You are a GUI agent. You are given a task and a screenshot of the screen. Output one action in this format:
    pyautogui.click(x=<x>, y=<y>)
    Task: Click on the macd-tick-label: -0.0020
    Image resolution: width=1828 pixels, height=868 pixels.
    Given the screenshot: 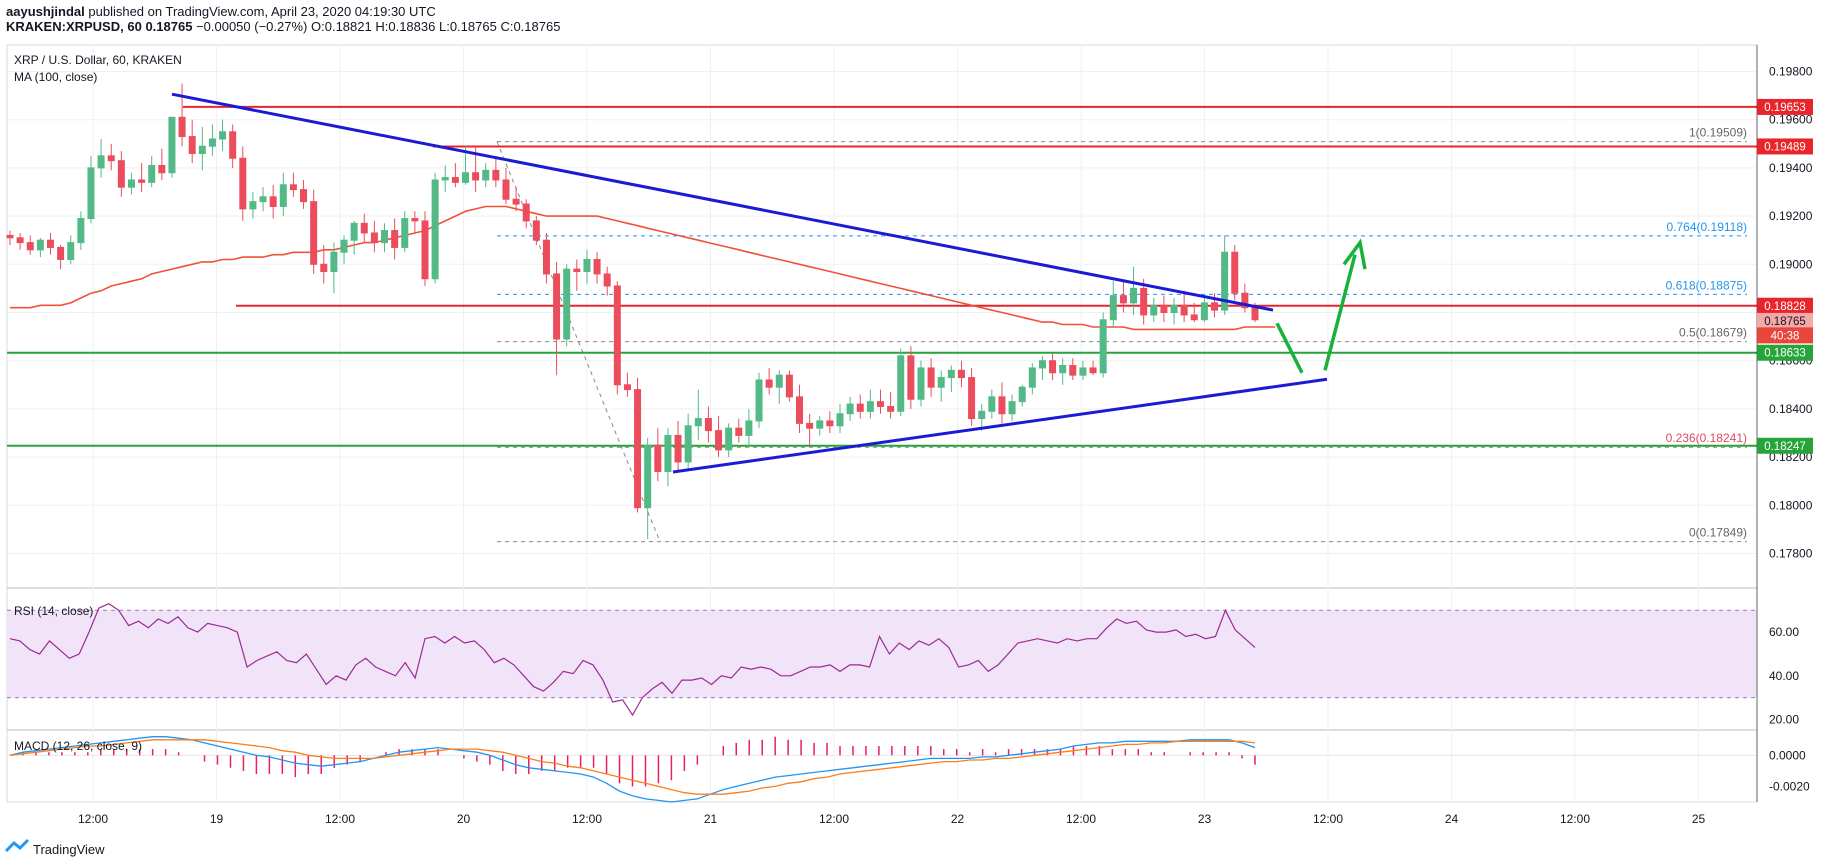 What is the action you would take?
    pyautogui.click(x=1789, y=786)
    